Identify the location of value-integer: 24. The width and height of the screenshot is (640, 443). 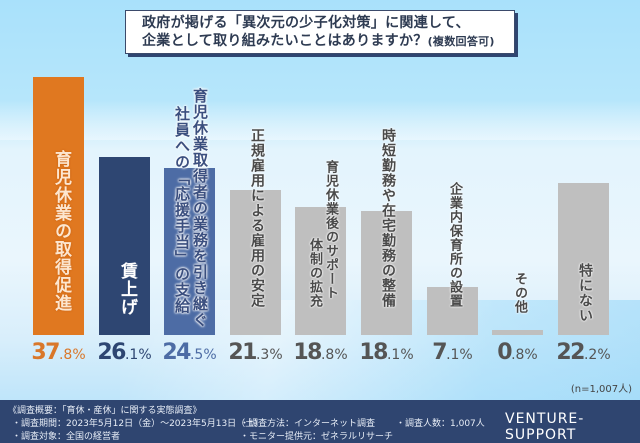
(176, 352).